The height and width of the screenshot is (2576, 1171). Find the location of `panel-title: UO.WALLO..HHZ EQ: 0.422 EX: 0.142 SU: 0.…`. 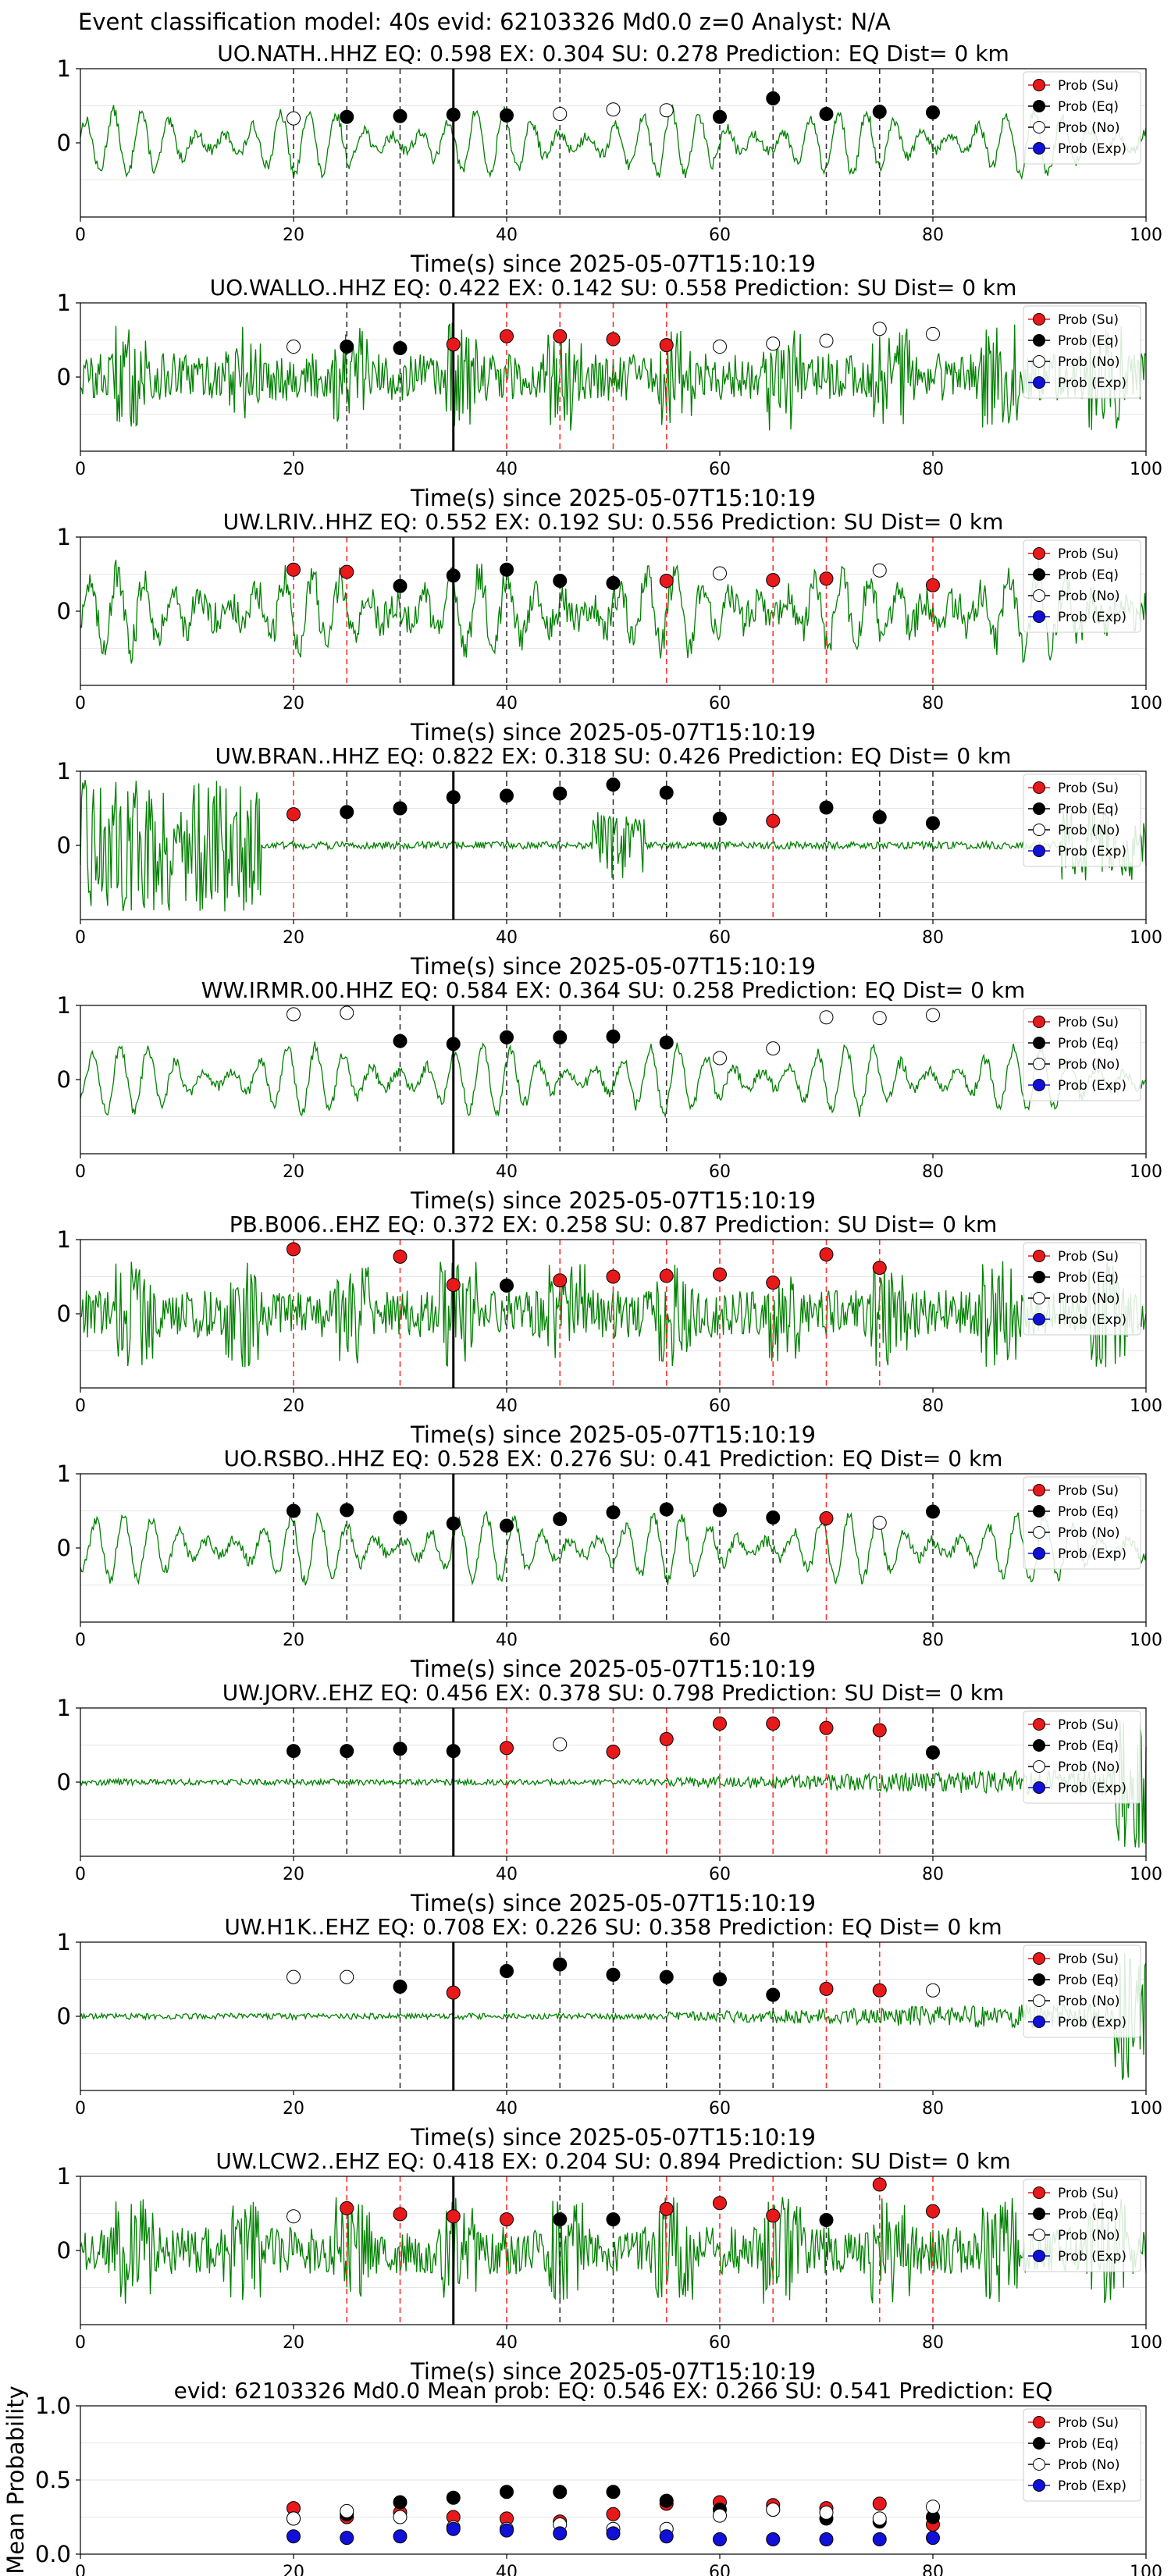

panel-title: UO.WALLO..HHZ EQ: 0.422 EX: 0.142 SU: 0.… is located at coordinates (613, 288).